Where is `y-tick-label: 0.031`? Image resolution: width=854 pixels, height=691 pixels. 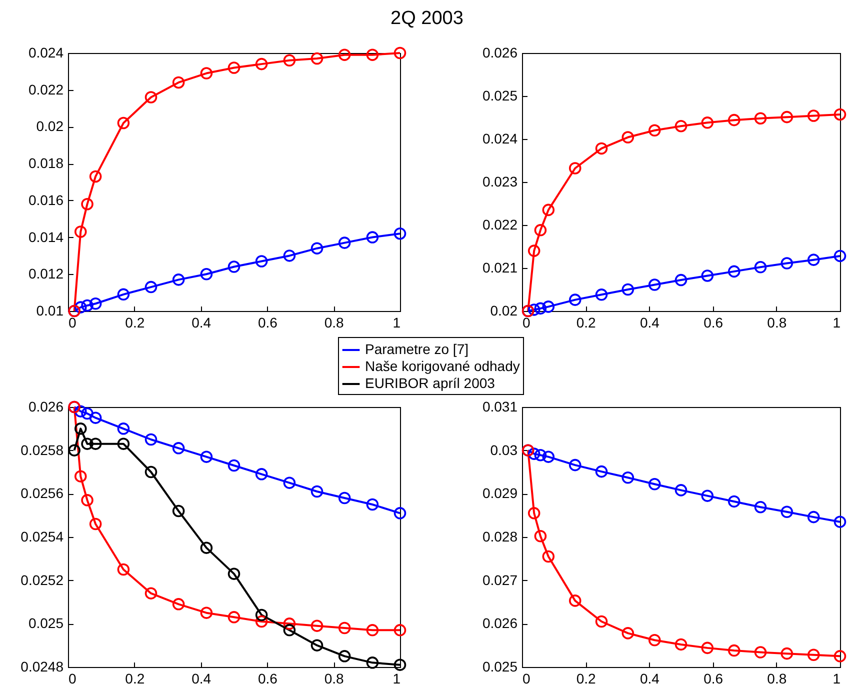 y-tick-label: 0.031 is located at coordinates (500, 406).